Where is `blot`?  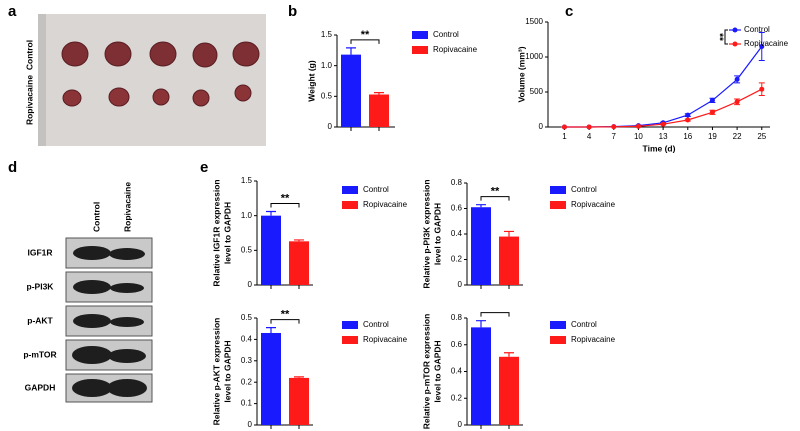
blot is located at coordinates (109, 320).